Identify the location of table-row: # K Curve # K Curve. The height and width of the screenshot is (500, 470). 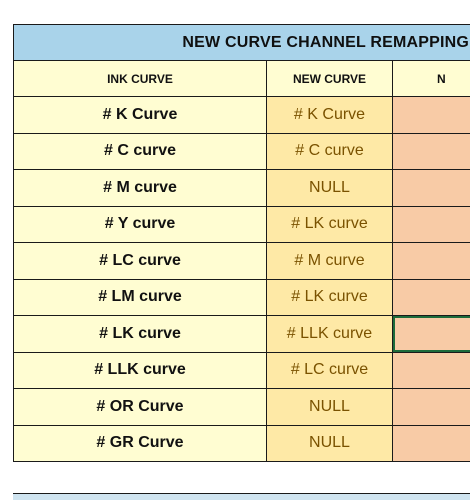
(241, 115).